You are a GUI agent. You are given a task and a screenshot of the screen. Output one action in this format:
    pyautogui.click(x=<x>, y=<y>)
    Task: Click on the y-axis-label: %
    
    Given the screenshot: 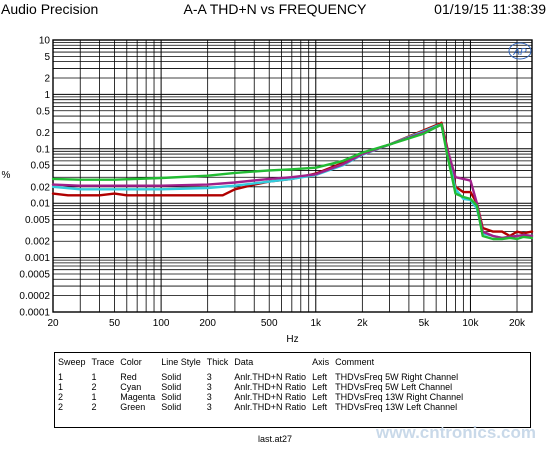 What is the action you would take?
    pyautogui.click(x=6, y=175)
    